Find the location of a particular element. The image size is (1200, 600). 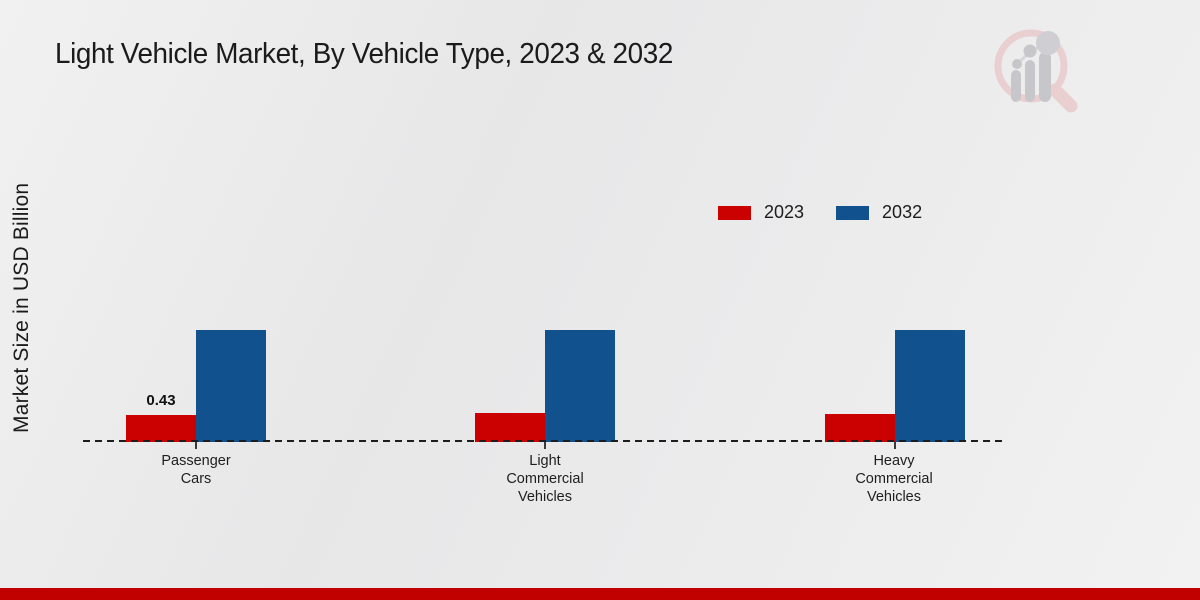

category-label-line: Heavy is located at coordinates (894, 461).